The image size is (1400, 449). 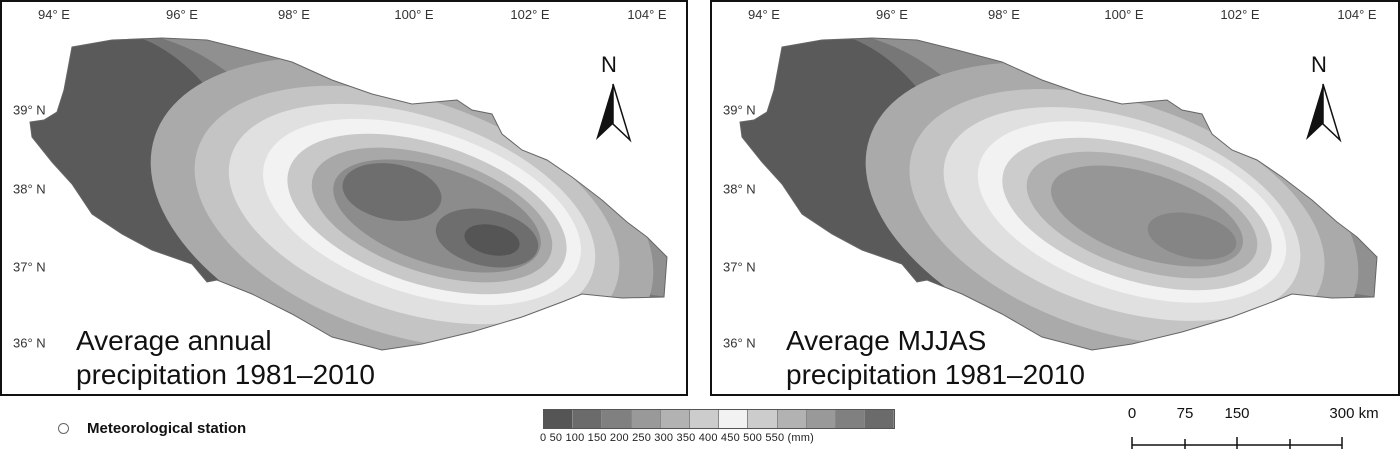 I want to click on circle-marker-icon, so click(x=63, y=428).